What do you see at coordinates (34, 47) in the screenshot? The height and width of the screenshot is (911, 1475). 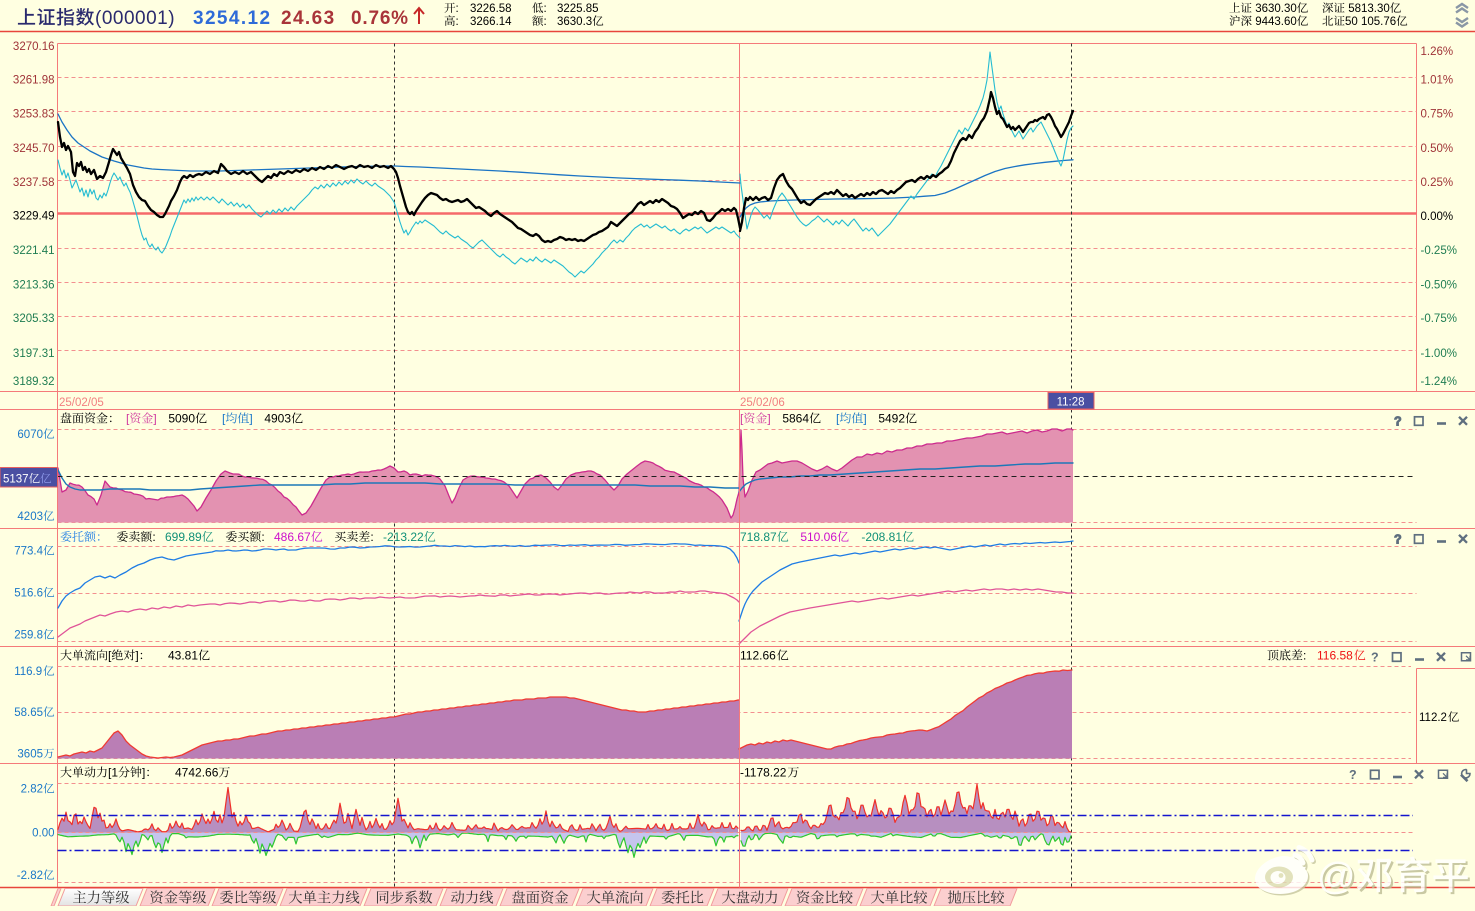 I see `svg-text: 3270.16` at bounding box center [34, 47].